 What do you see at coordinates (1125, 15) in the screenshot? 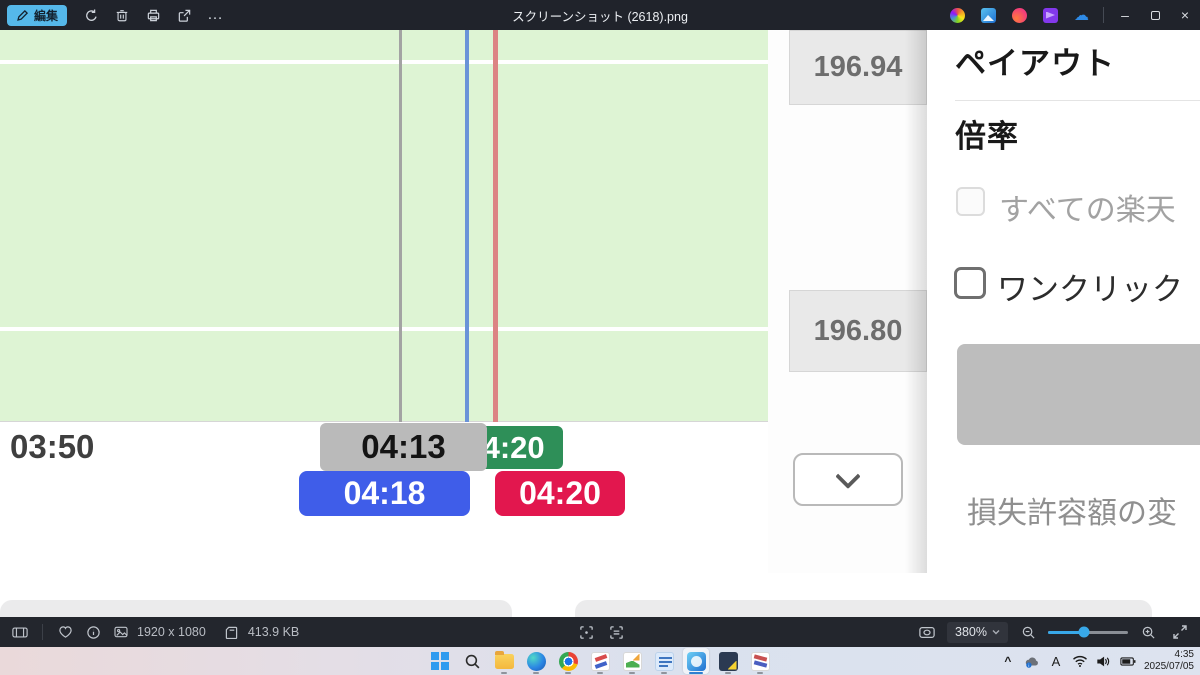
I see `minimize-button: –` at bounding box center [1125, 15].